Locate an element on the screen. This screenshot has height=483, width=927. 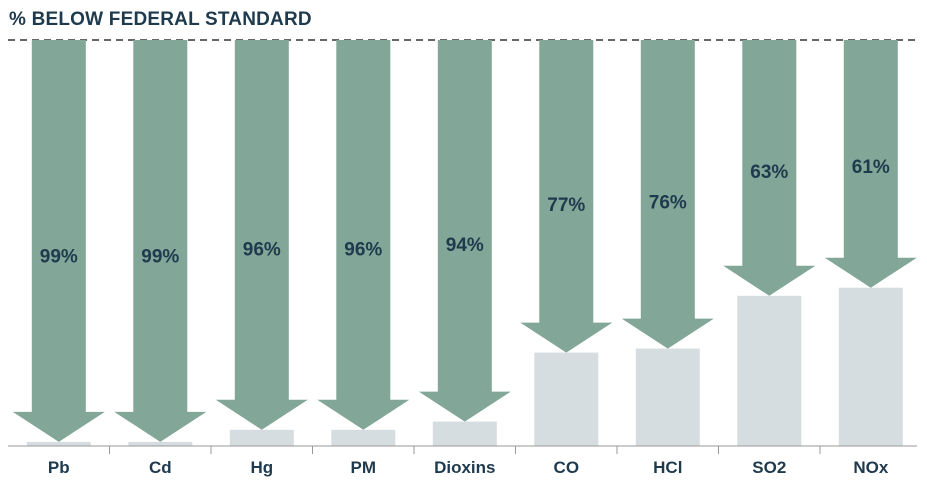
remainder-bar-hg is located at coordinates (261, 437).